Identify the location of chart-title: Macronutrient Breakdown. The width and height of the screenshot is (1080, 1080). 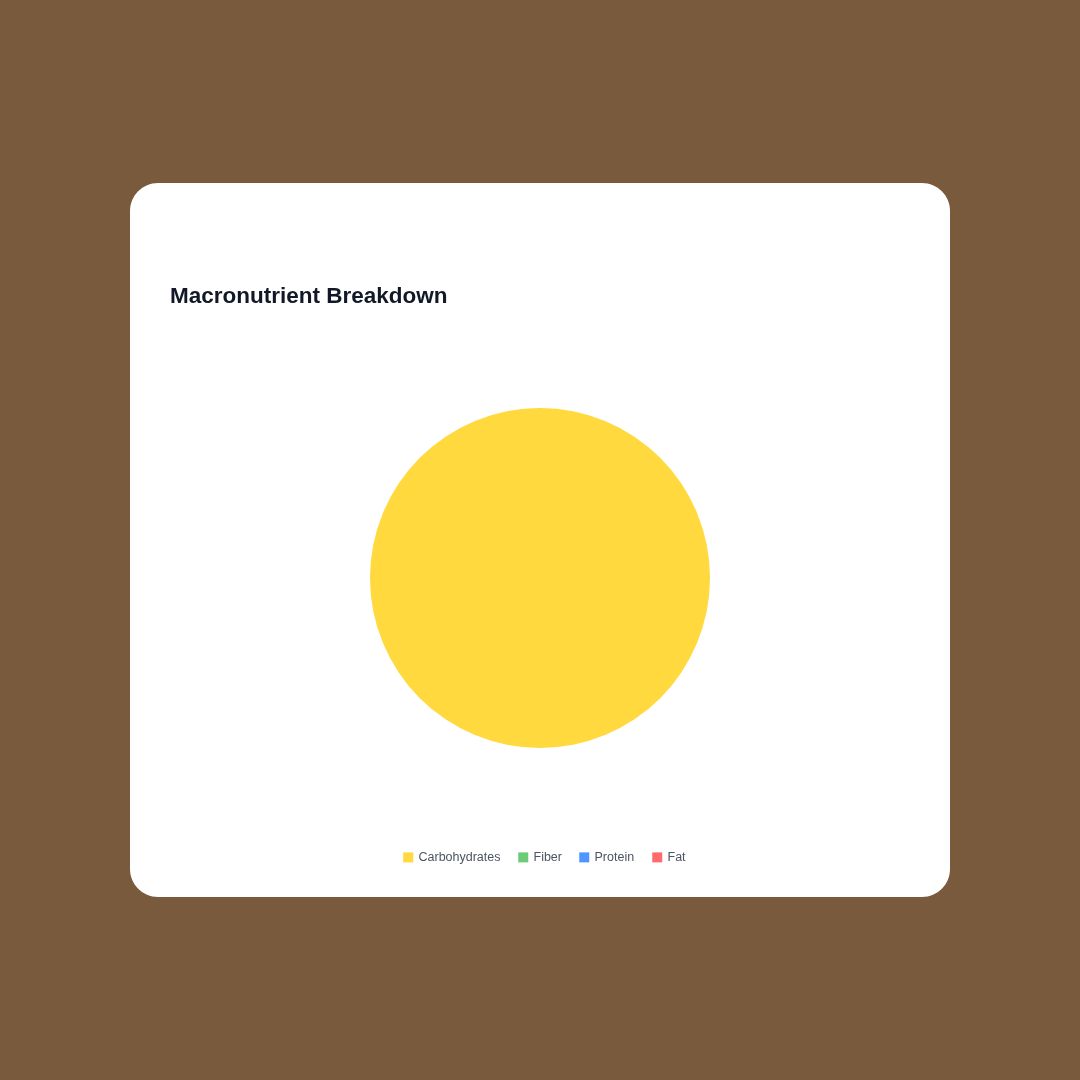
(309, 295).